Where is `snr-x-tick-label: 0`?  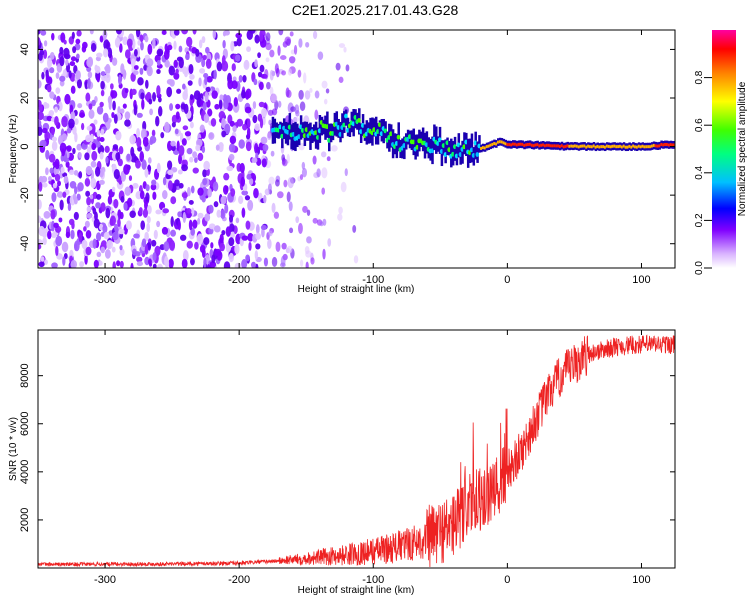 snr-x-tick-label: 0 is located at coordinates (507, 580).